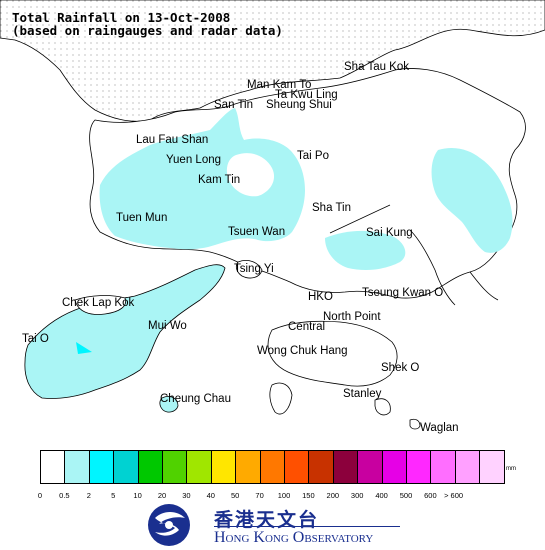 This screenshot has width=545, height=550. I want to click on label-sai-kung: Sai Kung, so click(389, 233).